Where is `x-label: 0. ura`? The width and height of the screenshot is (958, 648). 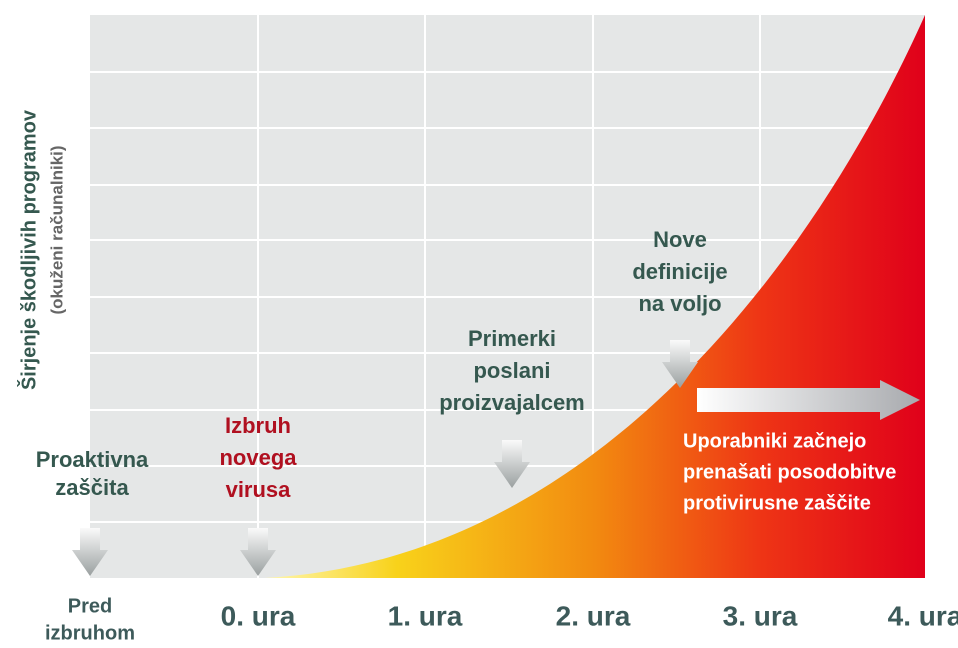
x-label: 0. ura is located at coordinates (258, 615).